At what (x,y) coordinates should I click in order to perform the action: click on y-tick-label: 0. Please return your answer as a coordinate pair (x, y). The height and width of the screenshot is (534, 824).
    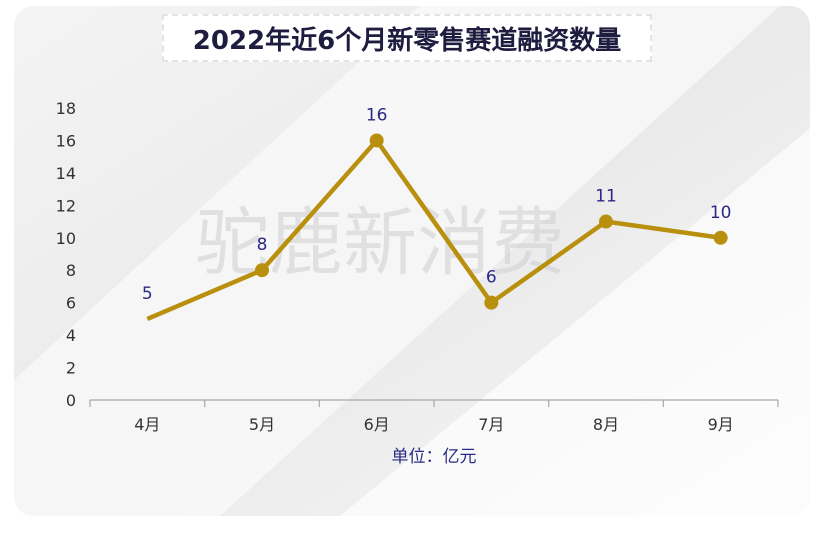
    Looking at the image, I should click on (71, 400).